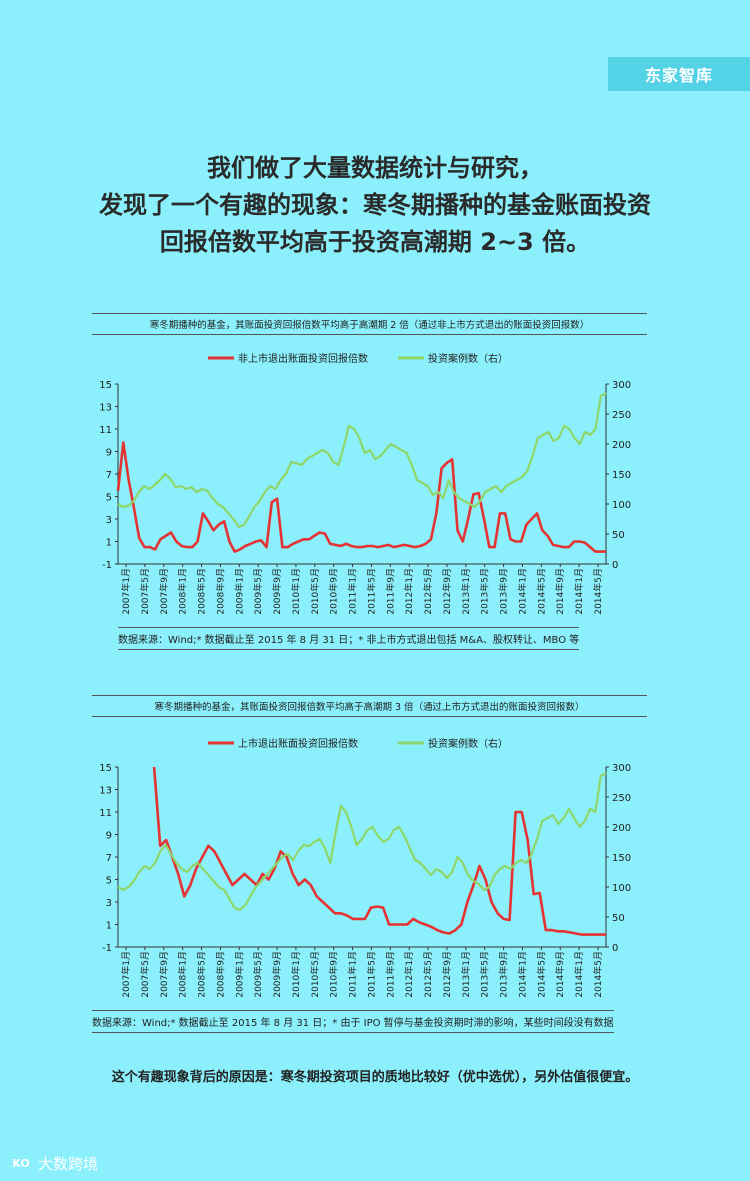 This screenshot has width=750, height=1181. Describe the element at coordinates (145, 591) in the screenshot. I see `x-tick-label: 2007年5月` at that location.